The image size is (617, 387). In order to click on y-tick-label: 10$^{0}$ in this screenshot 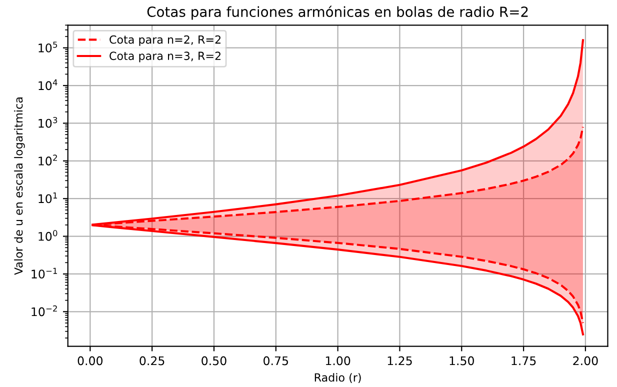, I will do `click(48, 235)`.